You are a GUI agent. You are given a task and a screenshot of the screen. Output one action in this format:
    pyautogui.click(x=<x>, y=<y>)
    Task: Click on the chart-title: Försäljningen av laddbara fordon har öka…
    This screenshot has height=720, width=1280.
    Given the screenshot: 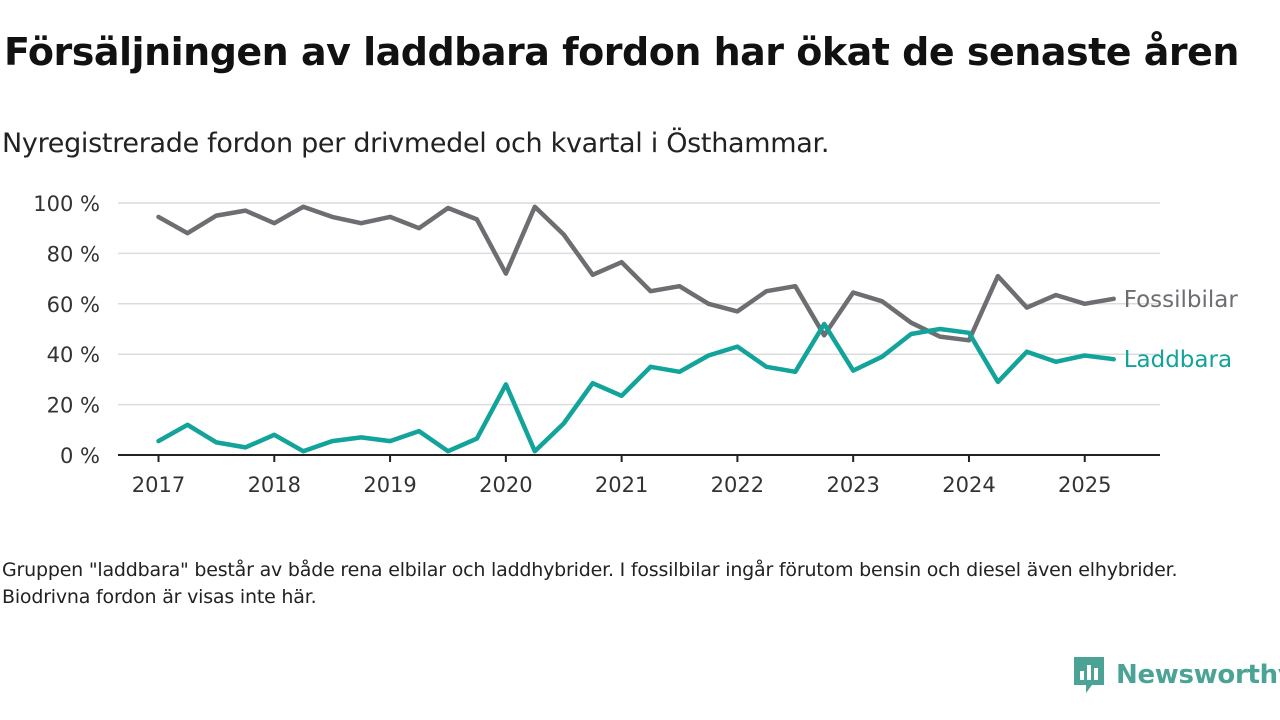 What is the action you would take?
    pyautogui.click(x=621, y=52)
    